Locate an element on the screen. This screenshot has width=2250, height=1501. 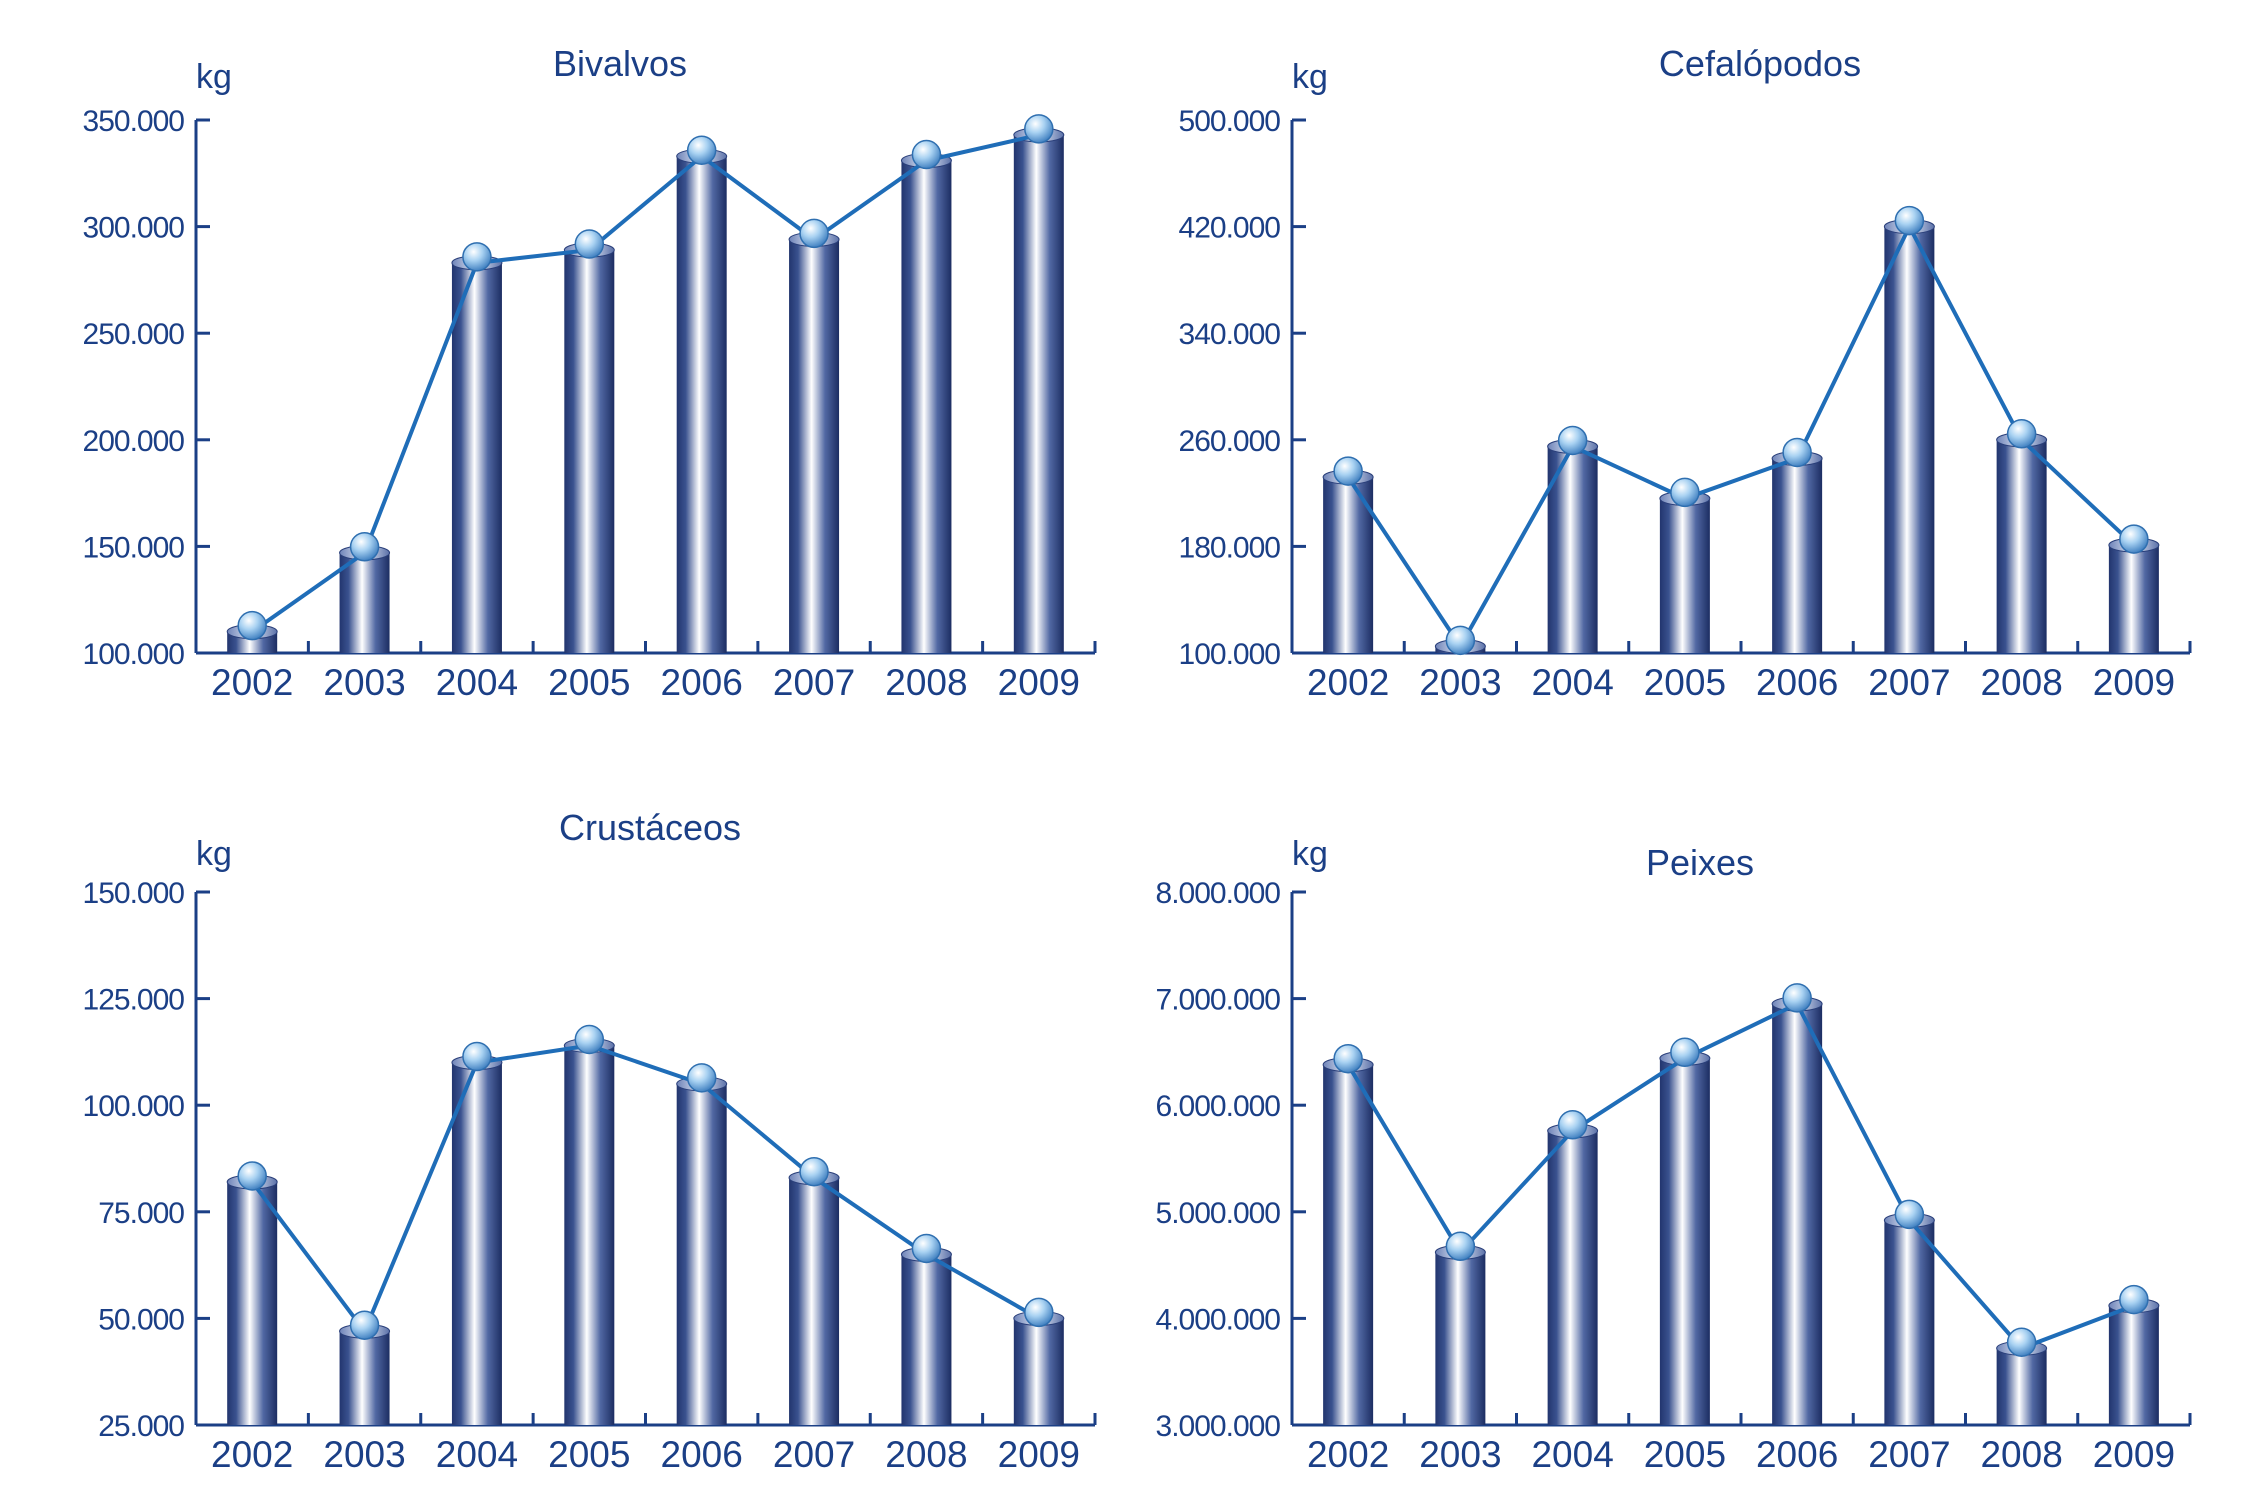
y-tick-label: 150.000 is located at coordinates (134, 893).